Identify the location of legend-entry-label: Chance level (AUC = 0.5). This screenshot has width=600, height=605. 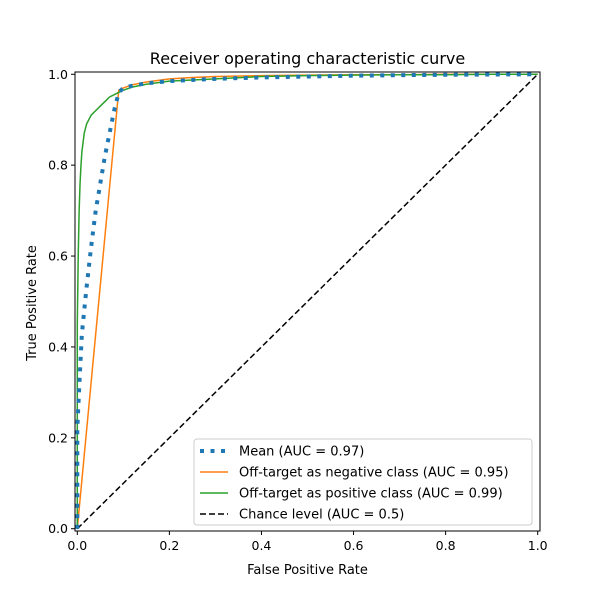
(321, 515).